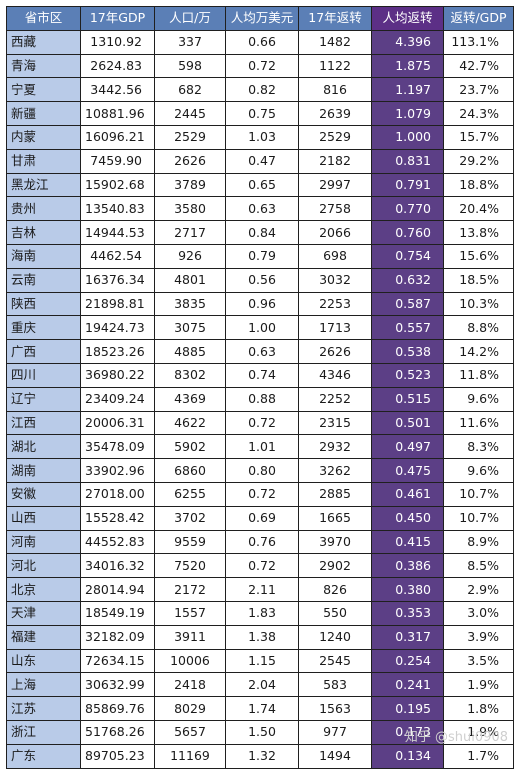 This screenshot has width=520, height=769. Describe the element at coordinates (190, 328) in the screenshot. I see `cell-population: 3075` at that location.